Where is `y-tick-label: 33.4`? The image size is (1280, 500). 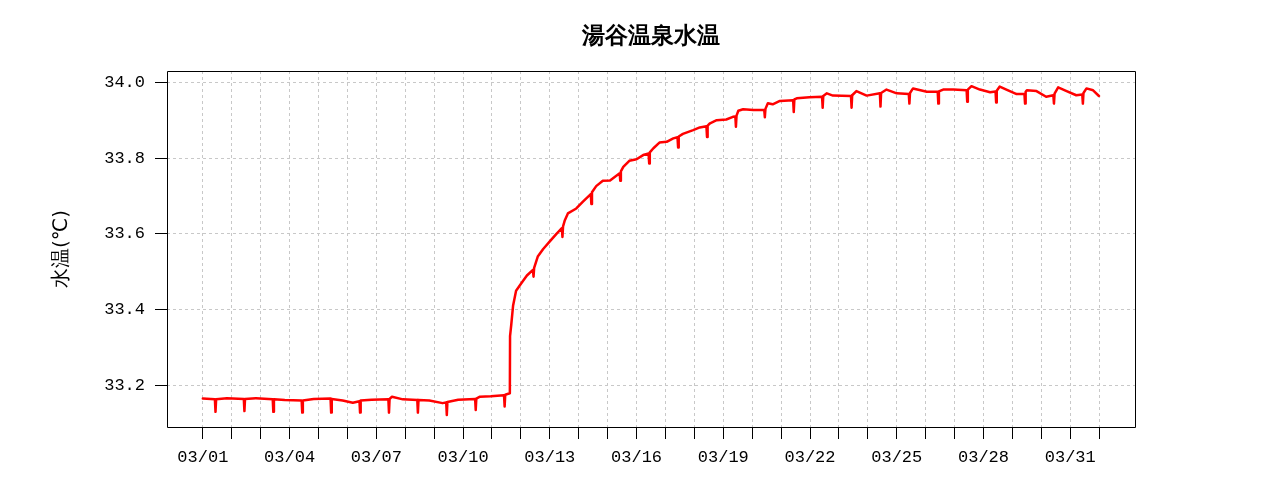
y-tick-label: 33.4 is located at coordinates (124, 310).